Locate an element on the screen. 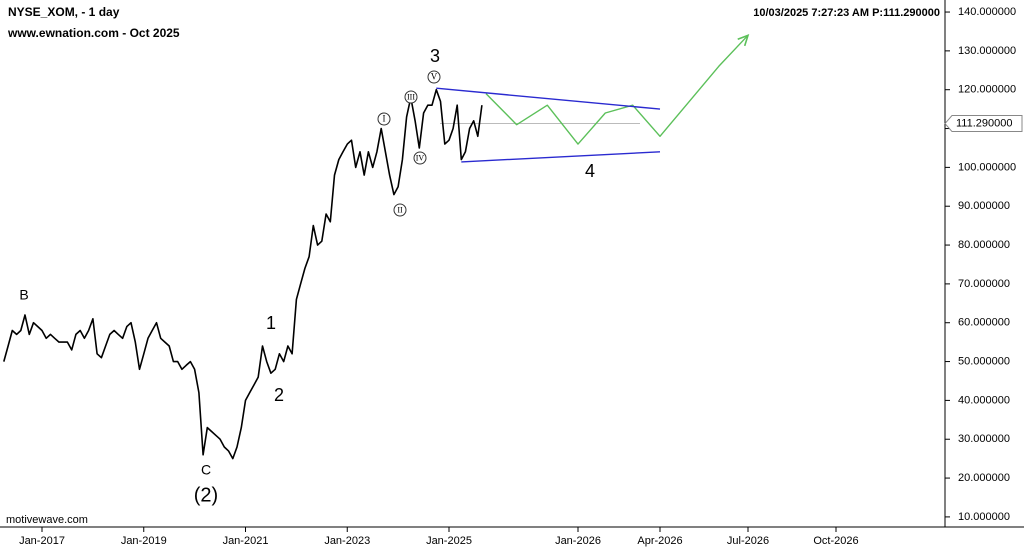 Image resolution: width=1024 pixels, height=552 pixels. chart-title: NYSE_XOM, - 1 day is located at coordinates (64, 12).